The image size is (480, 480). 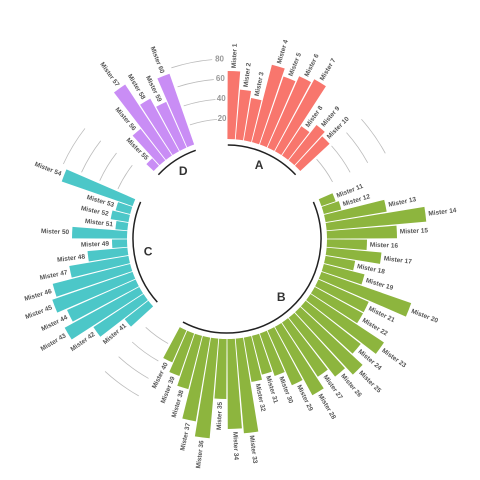 What do you see at coordinates (296, 65) in the screenshot?
I see `bar-label: Mister 5` at bounding box center [296, 65].